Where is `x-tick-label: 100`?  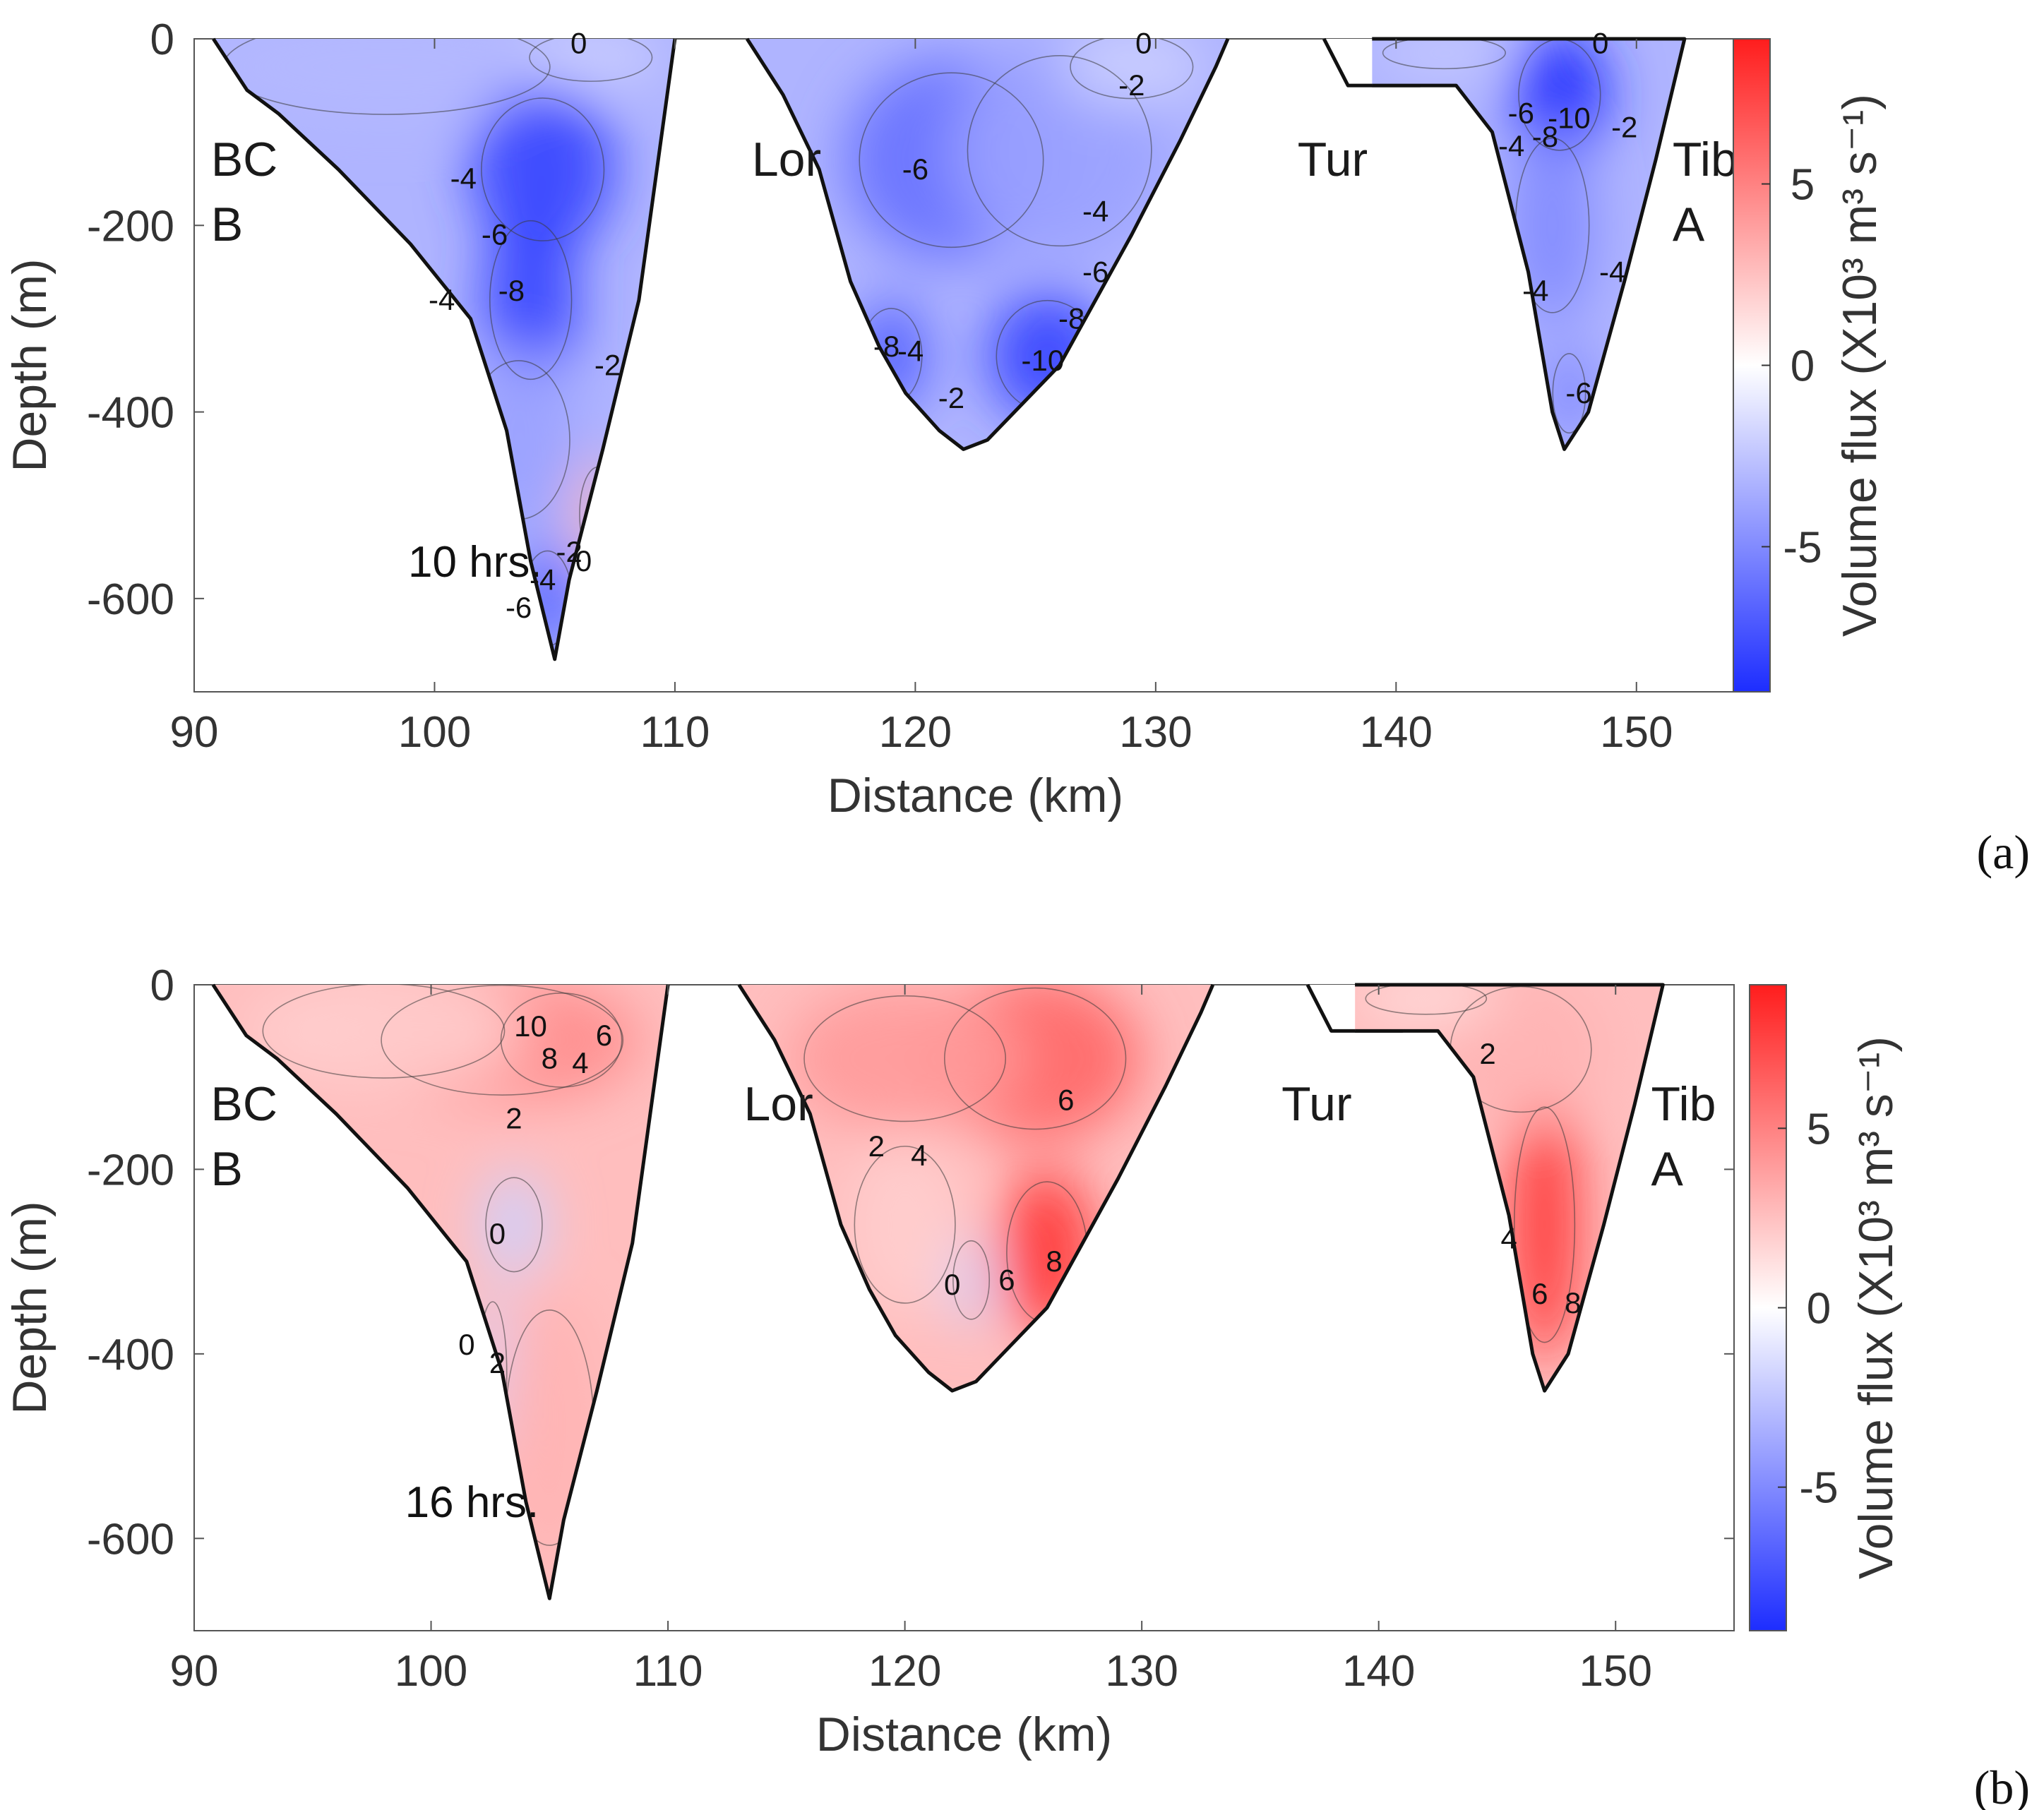
x-tick-label: 100 is located at coordinates (434, 732).